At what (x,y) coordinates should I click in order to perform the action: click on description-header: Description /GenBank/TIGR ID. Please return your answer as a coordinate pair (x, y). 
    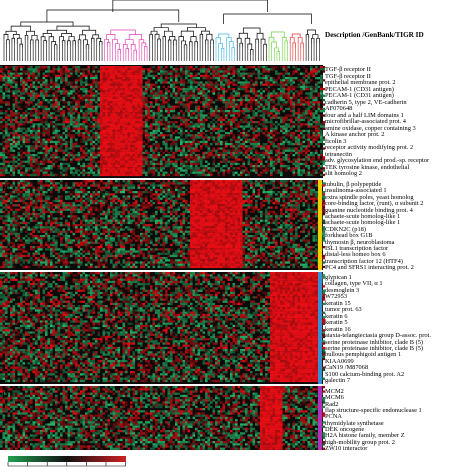
    Looking at the image, I should click on (374, 35).